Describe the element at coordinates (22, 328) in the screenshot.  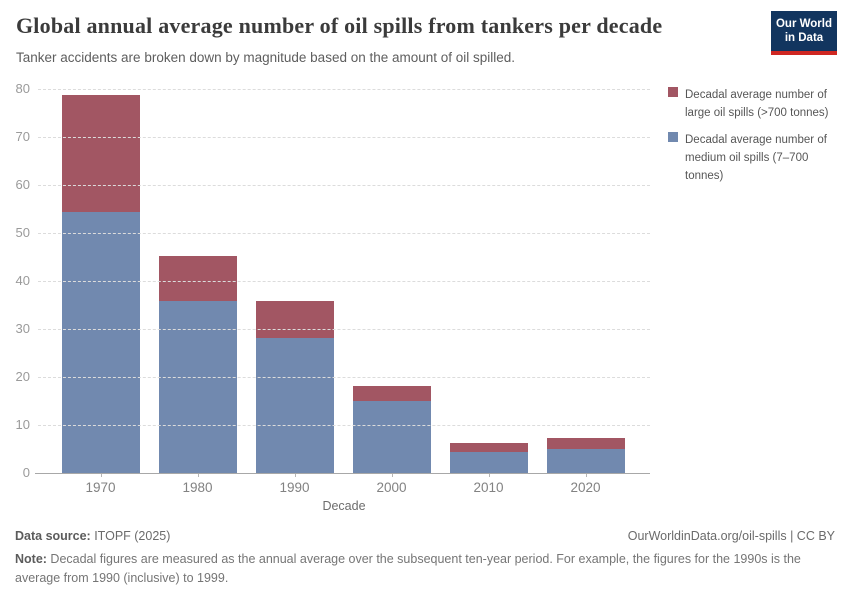
I see `y-axis-tick-label: 30` at that location.